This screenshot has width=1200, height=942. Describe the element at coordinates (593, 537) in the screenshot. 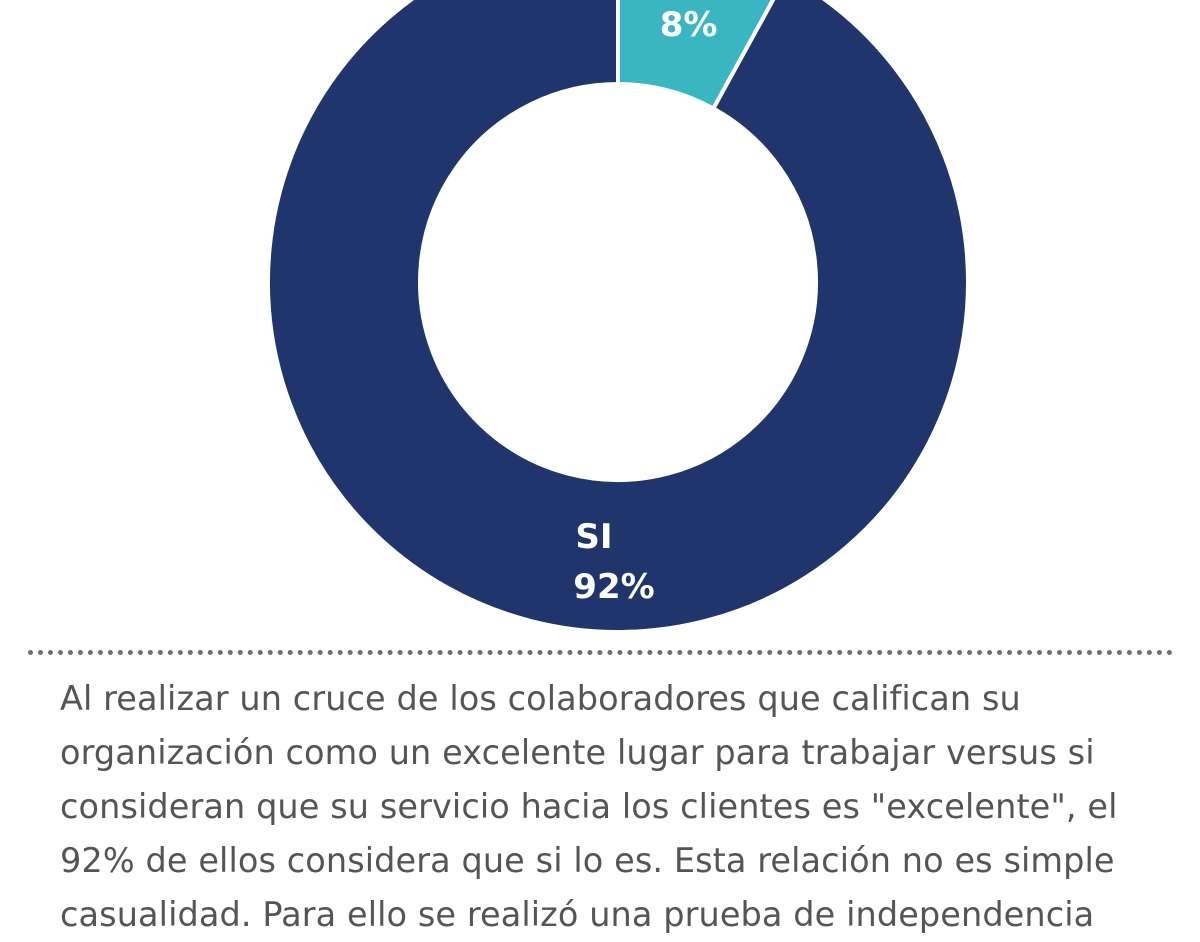

I see `slice-category-label: SI` at that location.